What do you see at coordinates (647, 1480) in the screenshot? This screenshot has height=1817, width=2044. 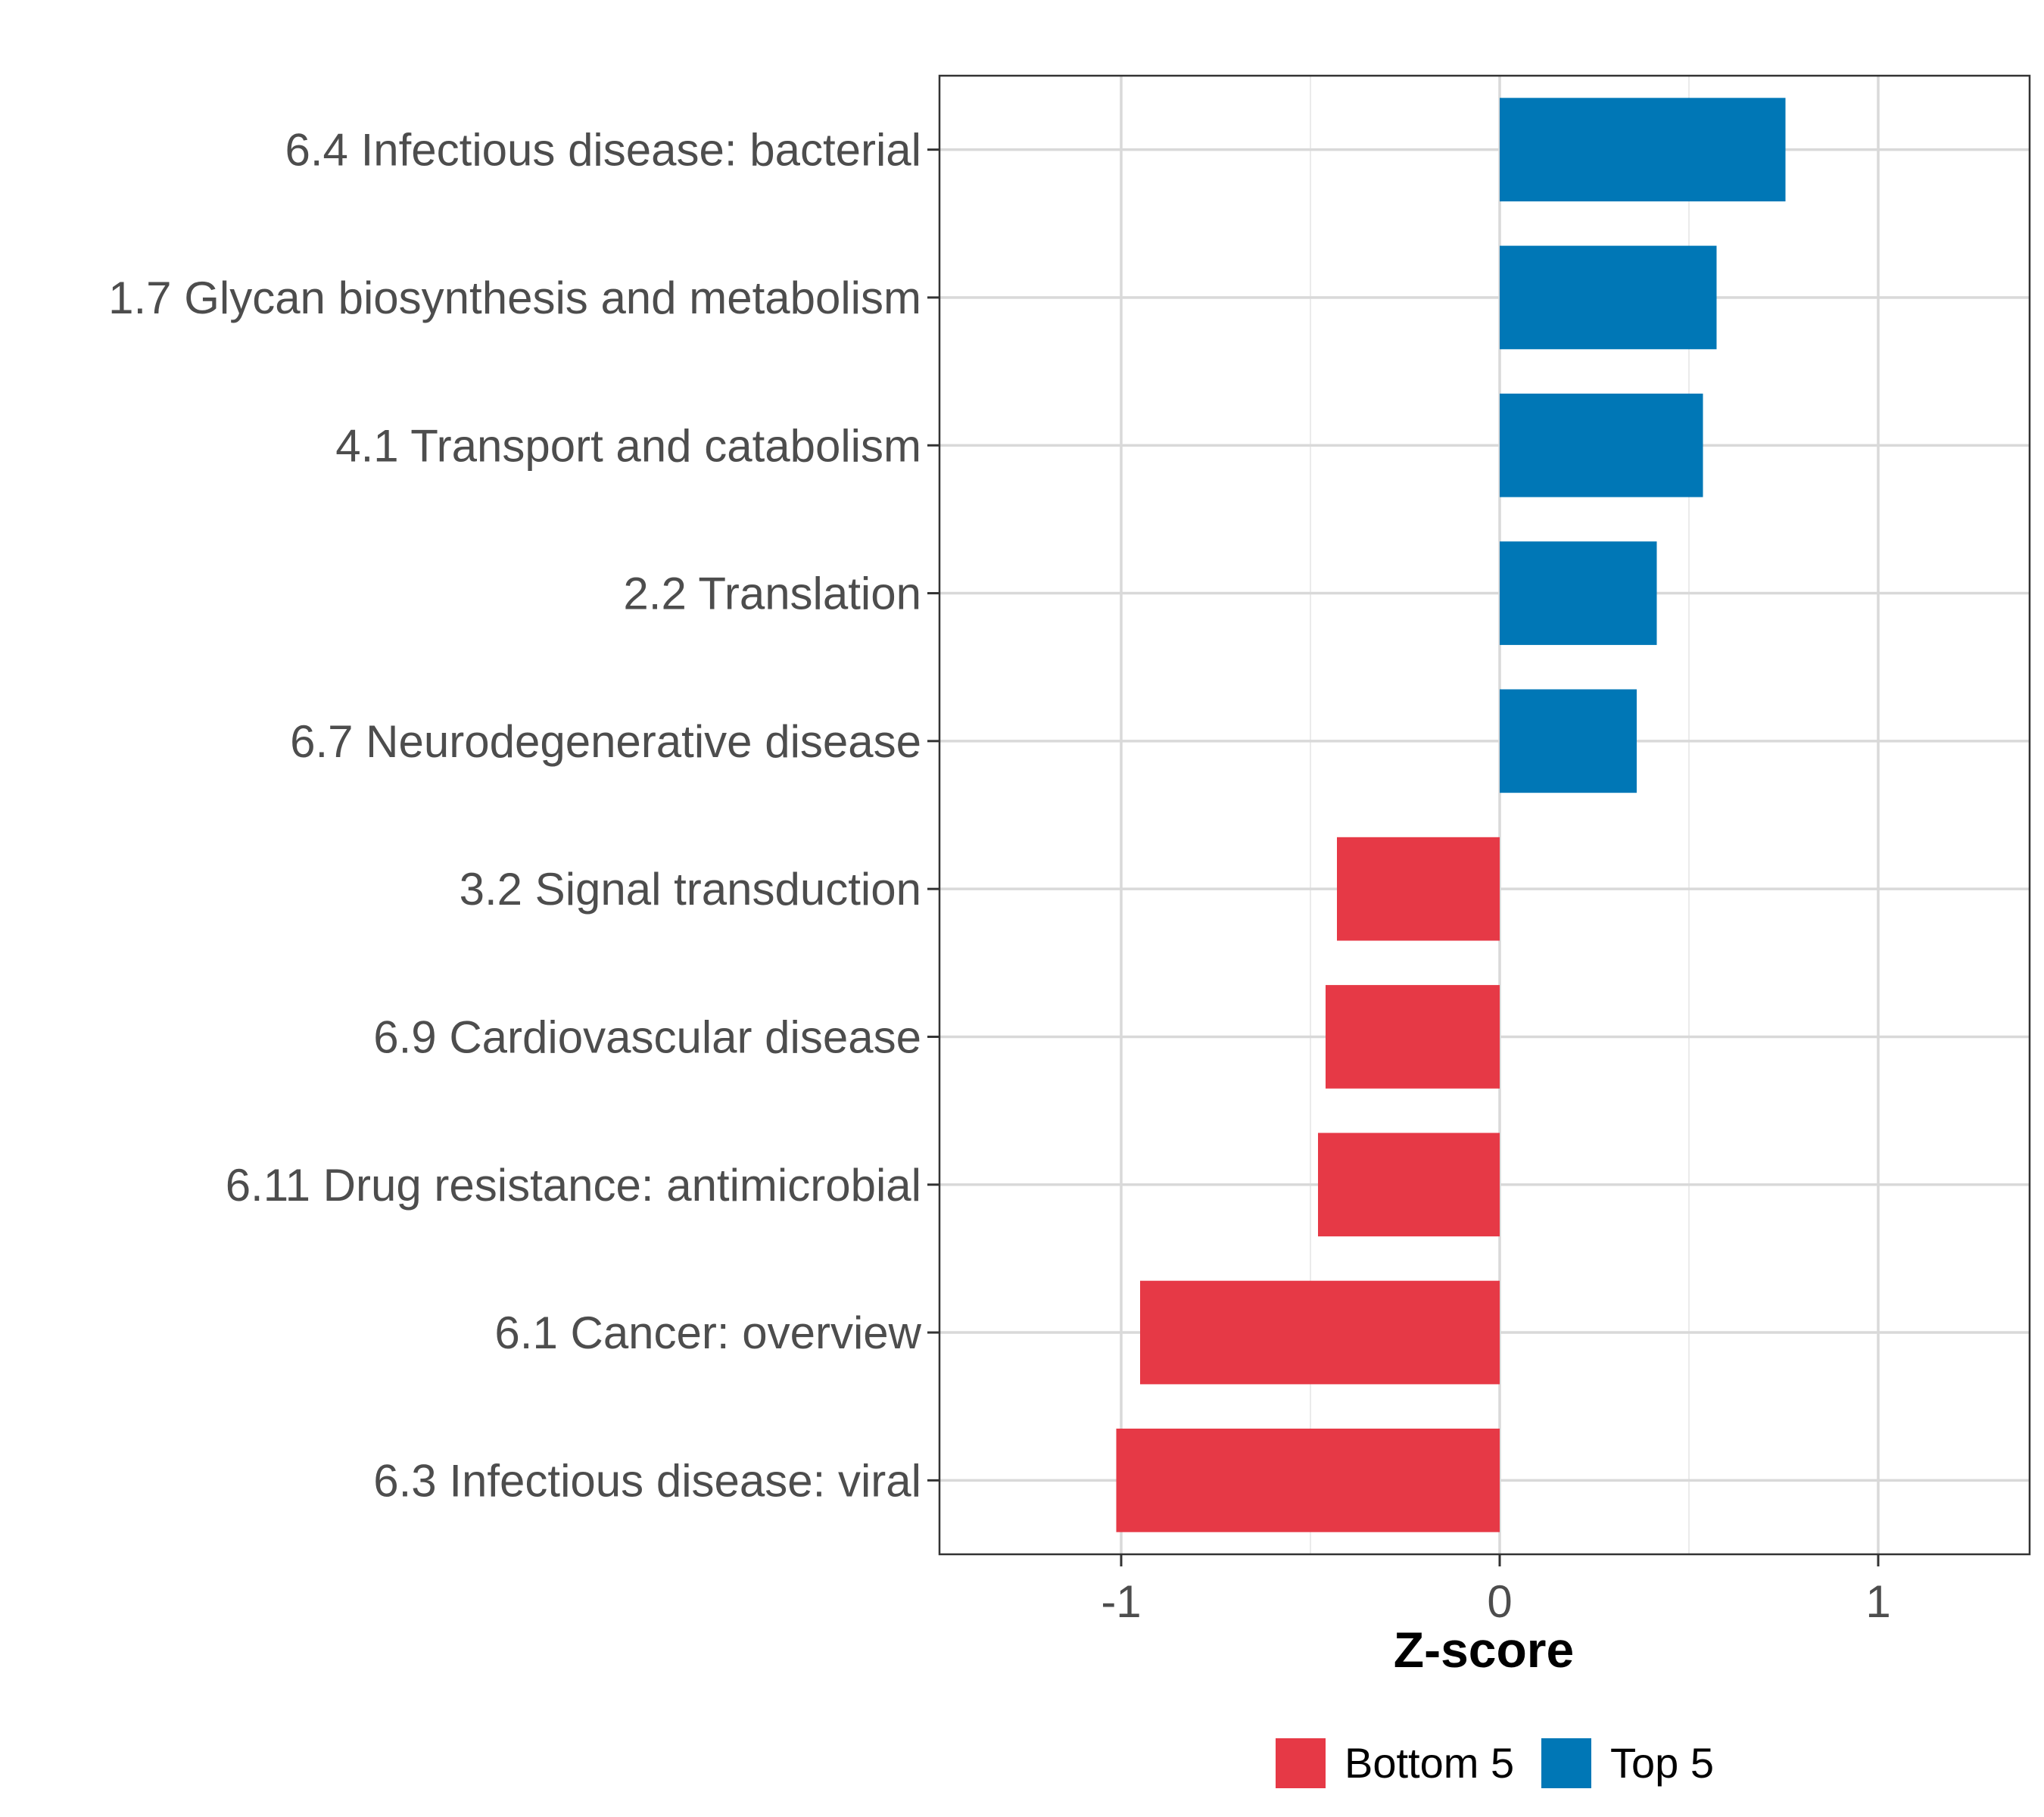 I see `y-tick-label: 6.3 Infectious disease: viral` at bounding box center [647, 1480].